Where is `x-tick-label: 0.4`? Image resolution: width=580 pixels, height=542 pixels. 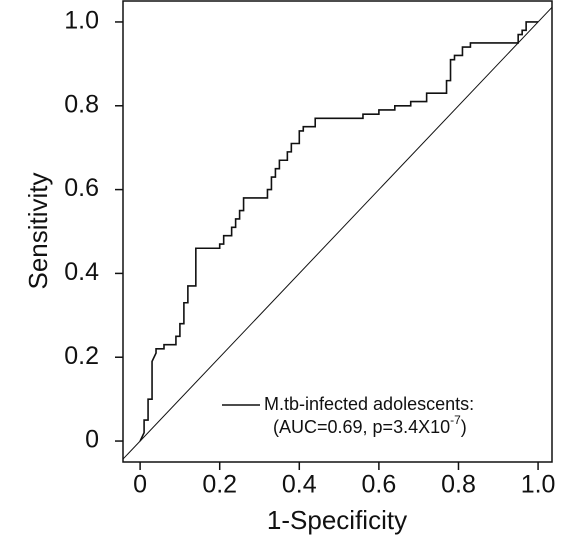
x-tick-label: 0.4 is located at coordinates (299, 485).